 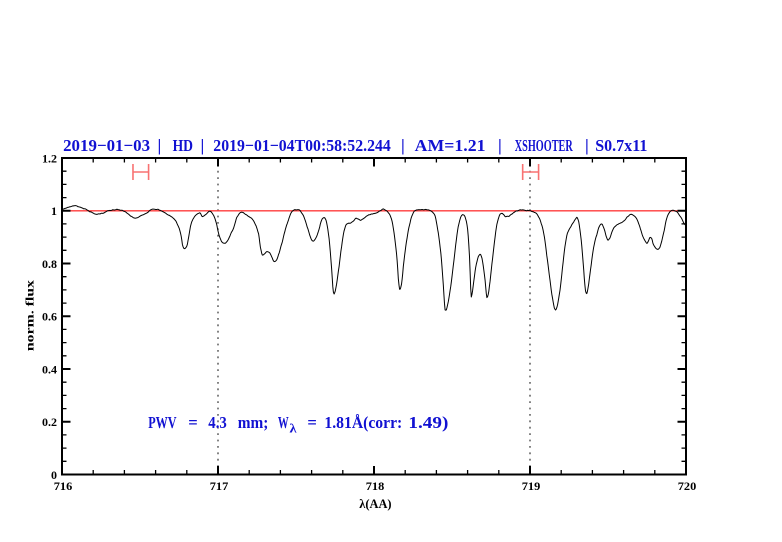 I want to click on svg-text: 719, so click(x=531, y=486).